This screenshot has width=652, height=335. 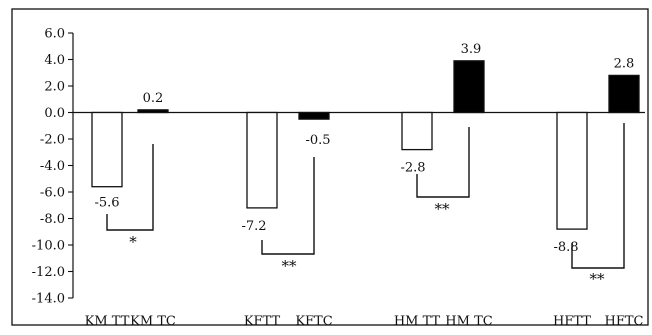 What do you see at coordinates (469, 87) in the screenshot?
I see `bar-hm-tc` at bounding box center [469, 87].